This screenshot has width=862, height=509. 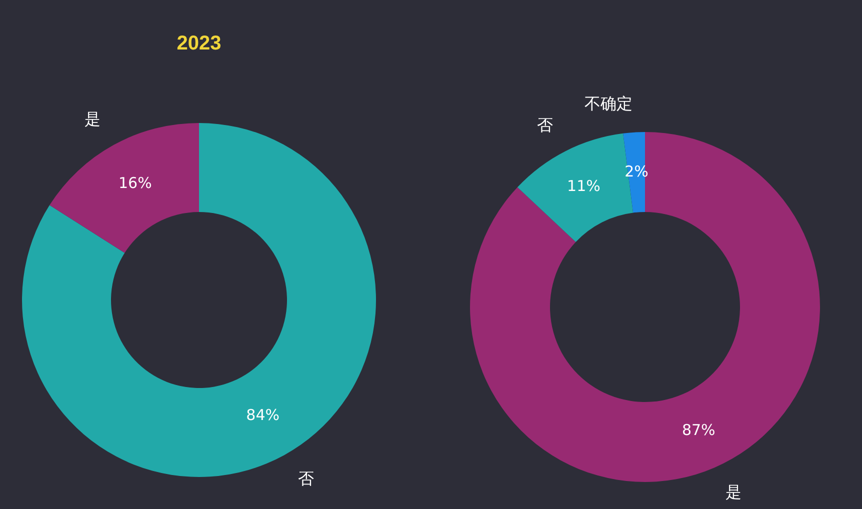 I want to click on chart-title: 2023, so click(x=199, y=43).